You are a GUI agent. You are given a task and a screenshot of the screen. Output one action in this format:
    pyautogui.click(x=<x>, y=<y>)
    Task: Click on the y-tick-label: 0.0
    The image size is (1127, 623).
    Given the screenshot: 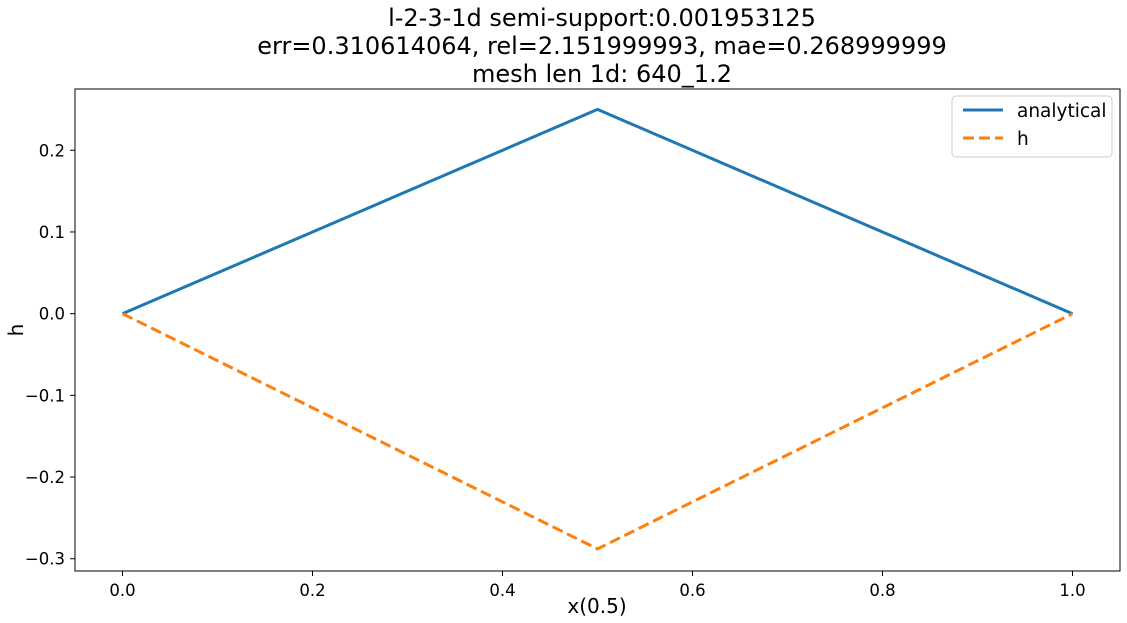 What is the action you would take?
    pyautogui.click(x=52, y=314)
    